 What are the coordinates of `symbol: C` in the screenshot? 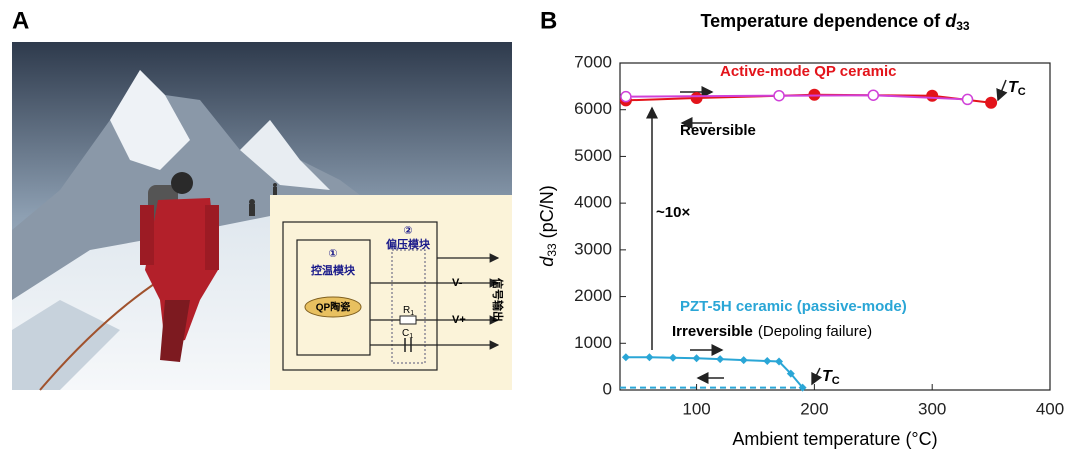 It's located at (405, 333).